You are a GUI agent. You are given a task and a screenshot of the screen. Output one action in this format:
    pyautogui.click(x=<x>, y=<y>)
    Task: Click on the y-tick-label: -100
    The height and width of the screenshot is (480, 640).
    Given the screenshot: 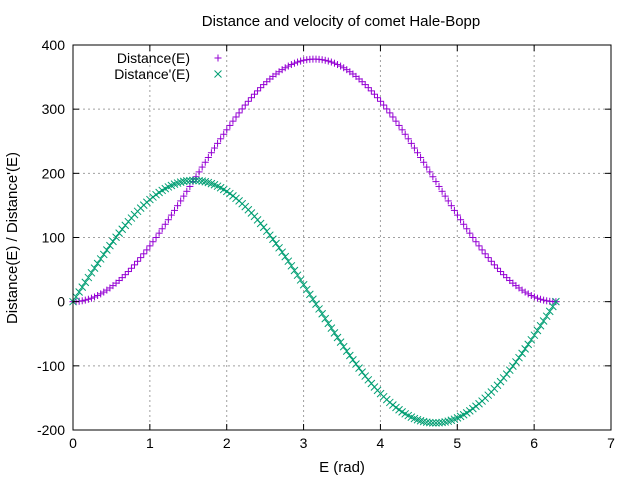 What is the action you would take?
    pyautogui.click(x=51, y=366)
    